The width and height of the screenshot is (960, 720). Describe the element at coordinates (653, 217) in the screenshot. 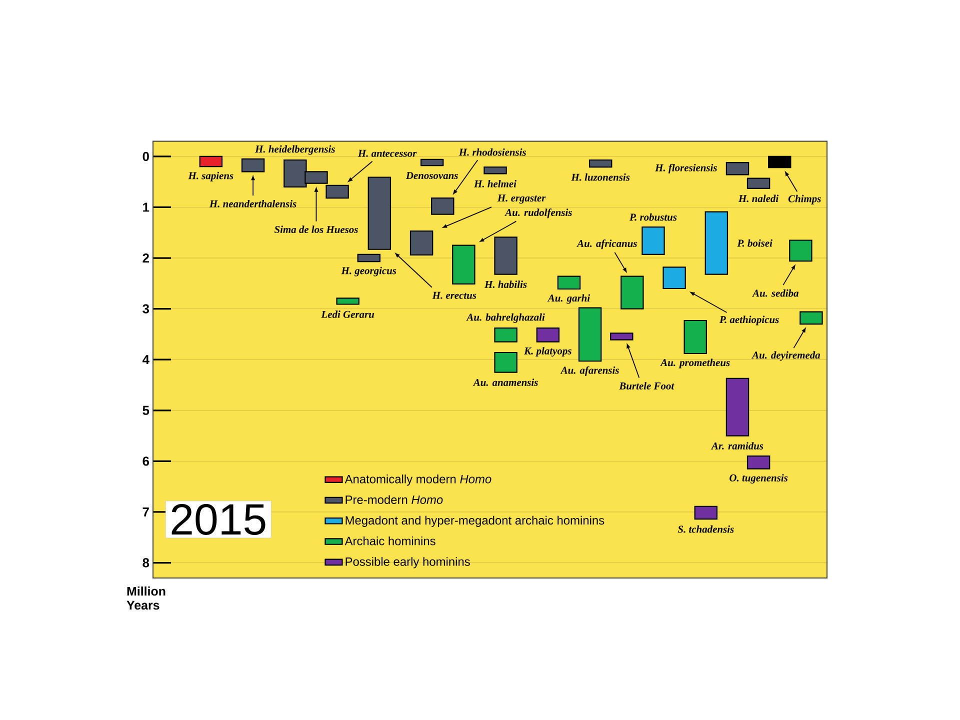

I see `annotation: P. robustus` at that location.